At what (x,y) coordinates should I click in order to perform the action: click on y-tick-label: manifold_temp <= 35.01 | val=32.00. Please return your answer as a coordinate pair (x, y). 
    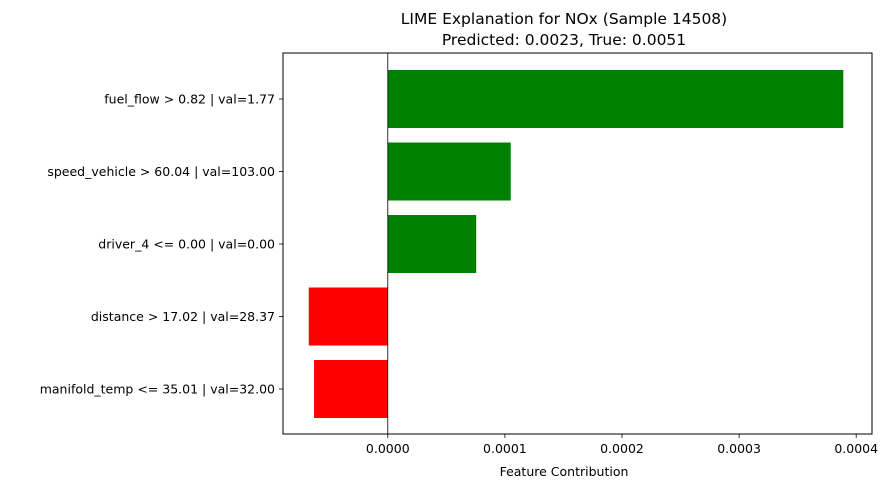
    Looking at the image, I should click on (157, 389).